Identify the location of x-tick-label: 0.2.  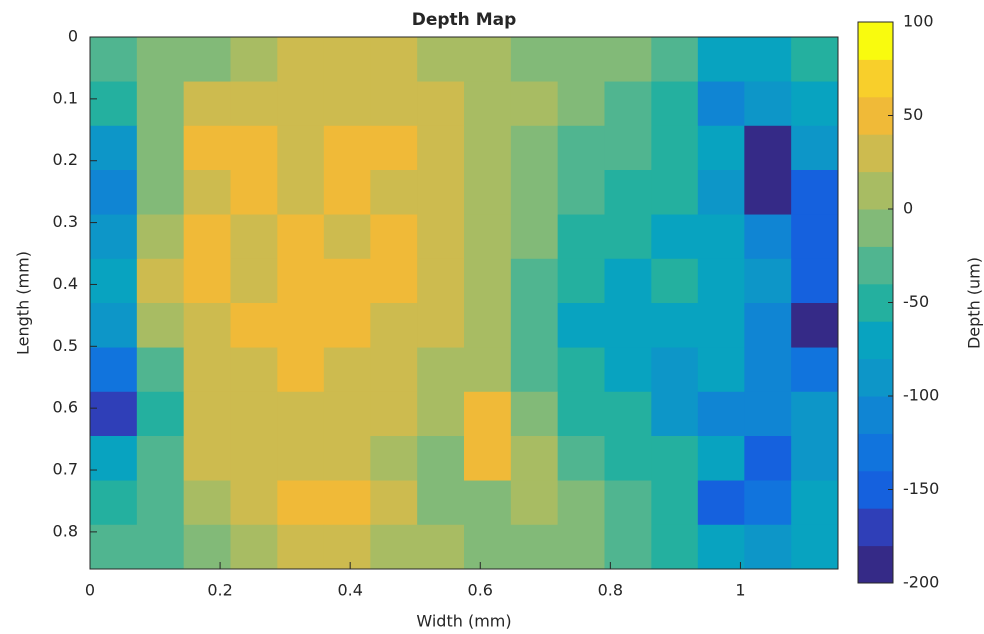
(219, 590).